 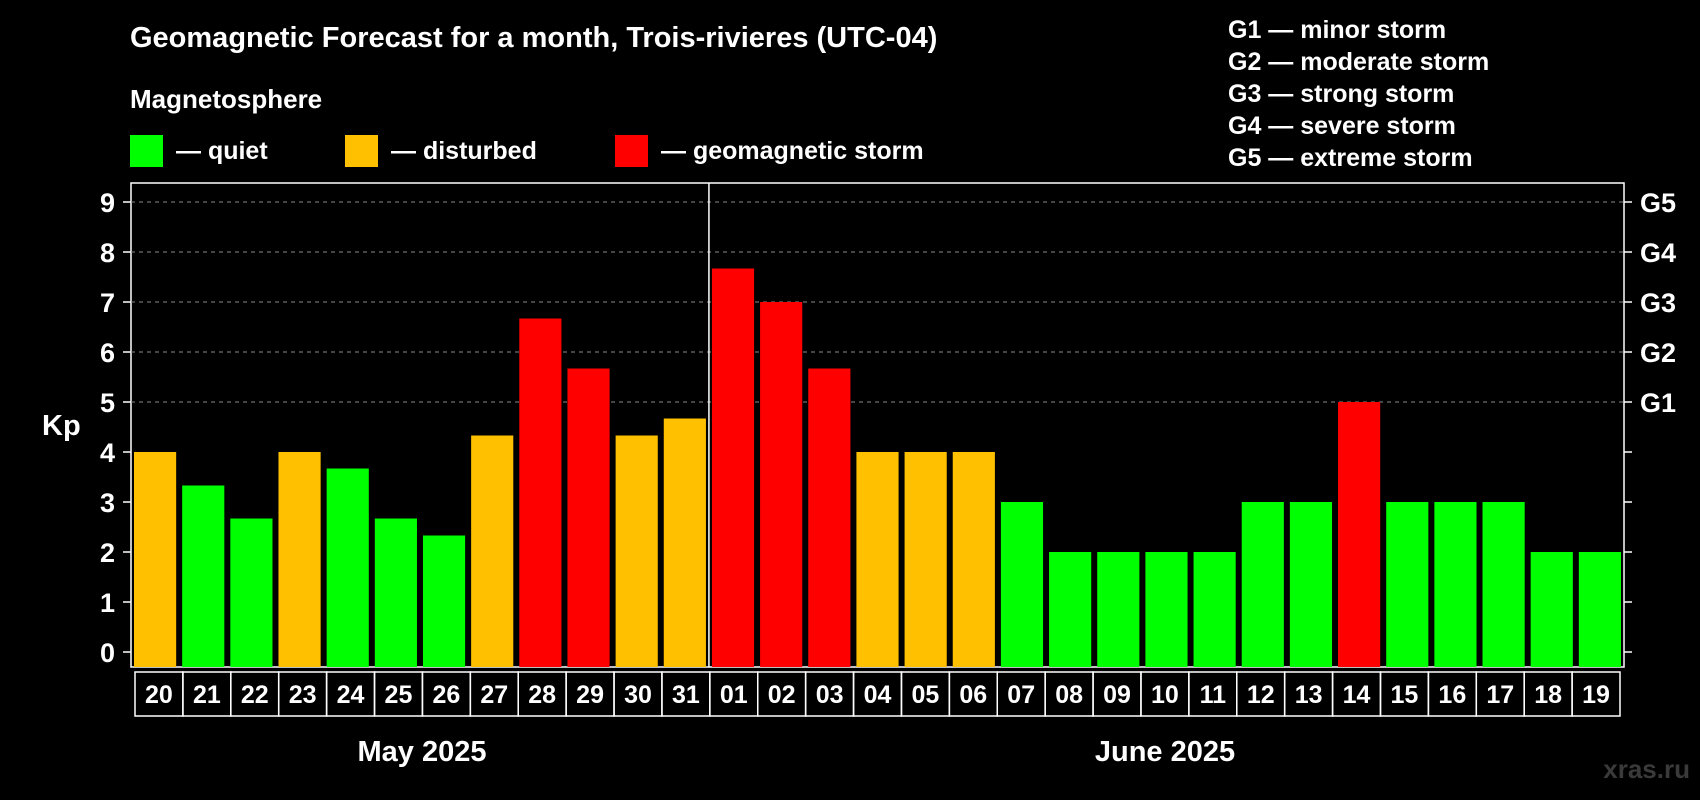 What do you see at coordinates (734, 695) in the screenshot?
I see `date-label: 01` at bounding box center [734, 695].